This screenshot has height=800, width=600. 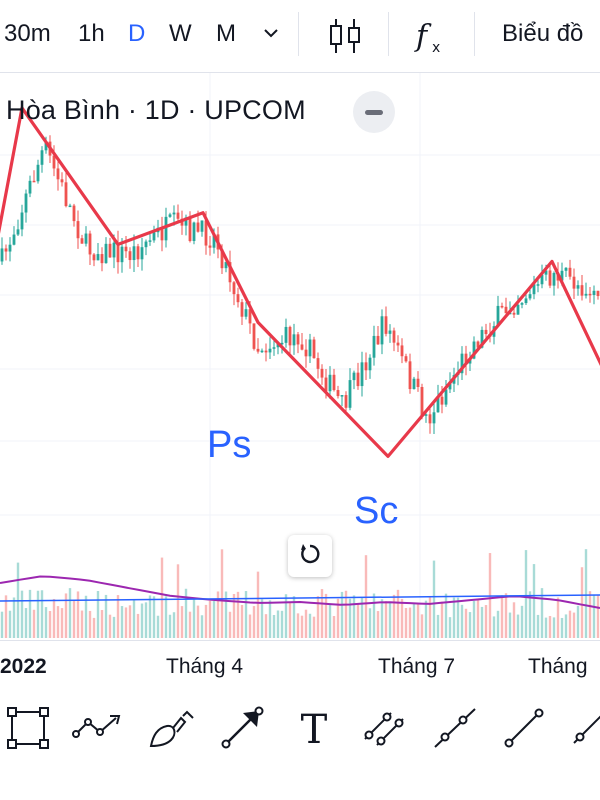 I want to click on candlestick-icon, so click(x=345, y=38).